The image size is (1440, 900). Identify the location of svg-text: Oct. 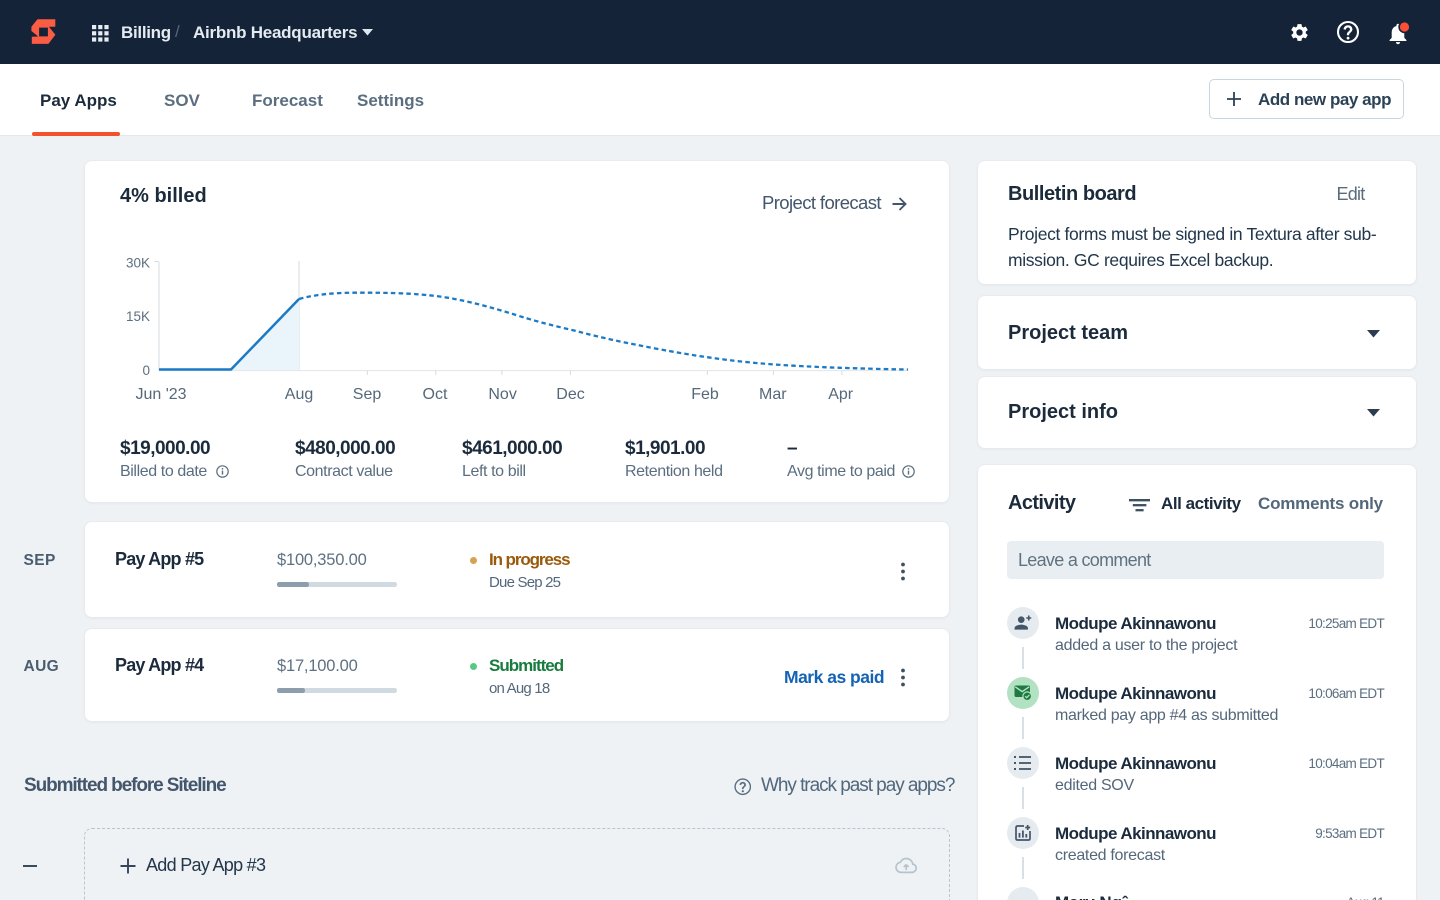
(435, 394).